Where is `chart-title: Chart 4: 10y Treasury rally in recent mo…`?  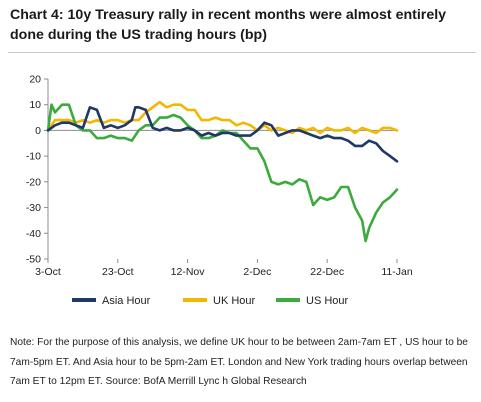
chart-title: Chart 4: 10y Treasury rally in recent mo… is located at coordinates (228, 25).